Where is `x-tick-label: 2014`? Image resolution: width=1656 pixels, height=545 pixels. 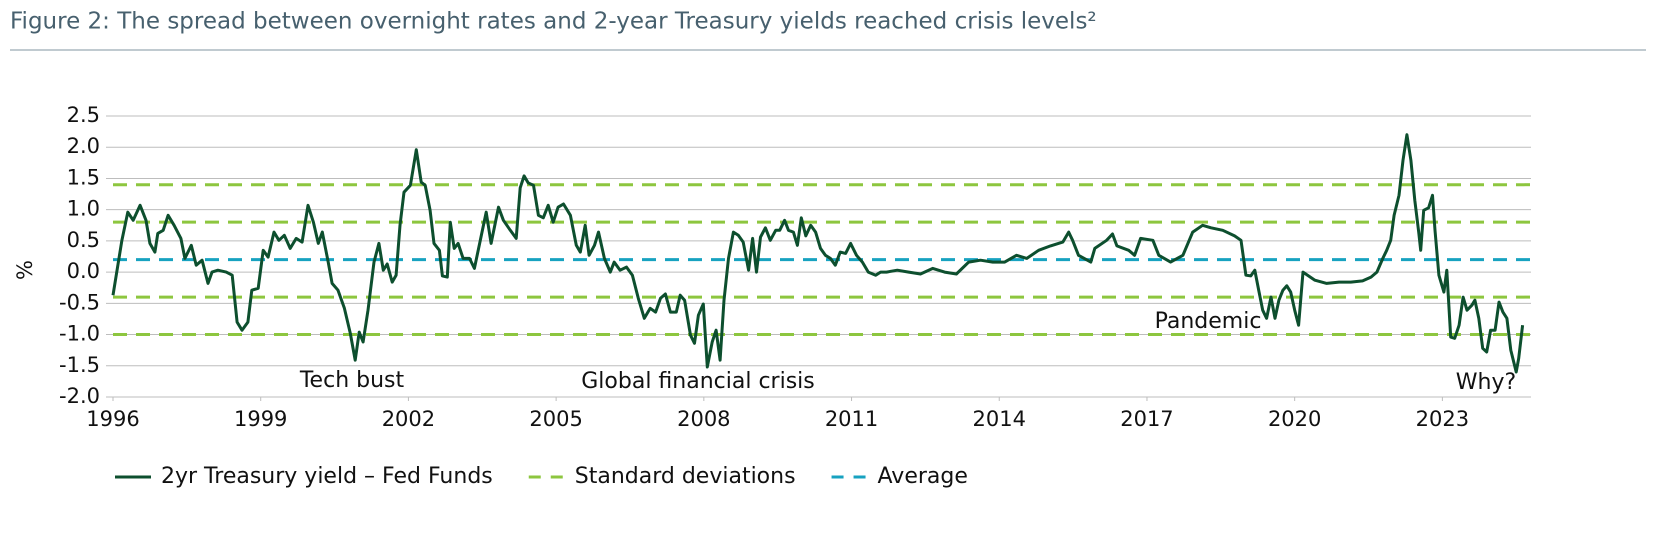
x-tick-label: 2014 is located at coordinates (999, 419).